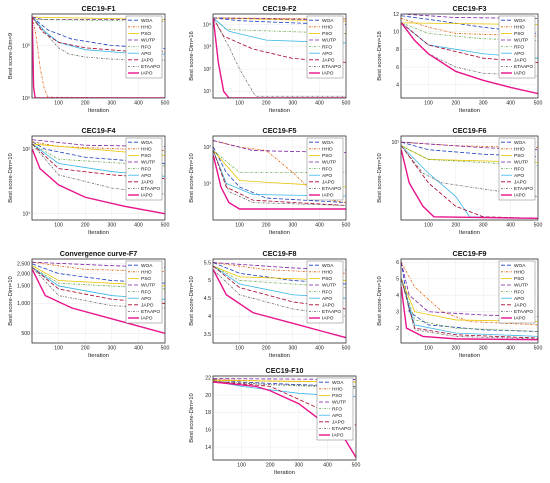 This screenshot has height=483, width=550. I want to click on y-tick-label: 1,000, so click(23, 304).